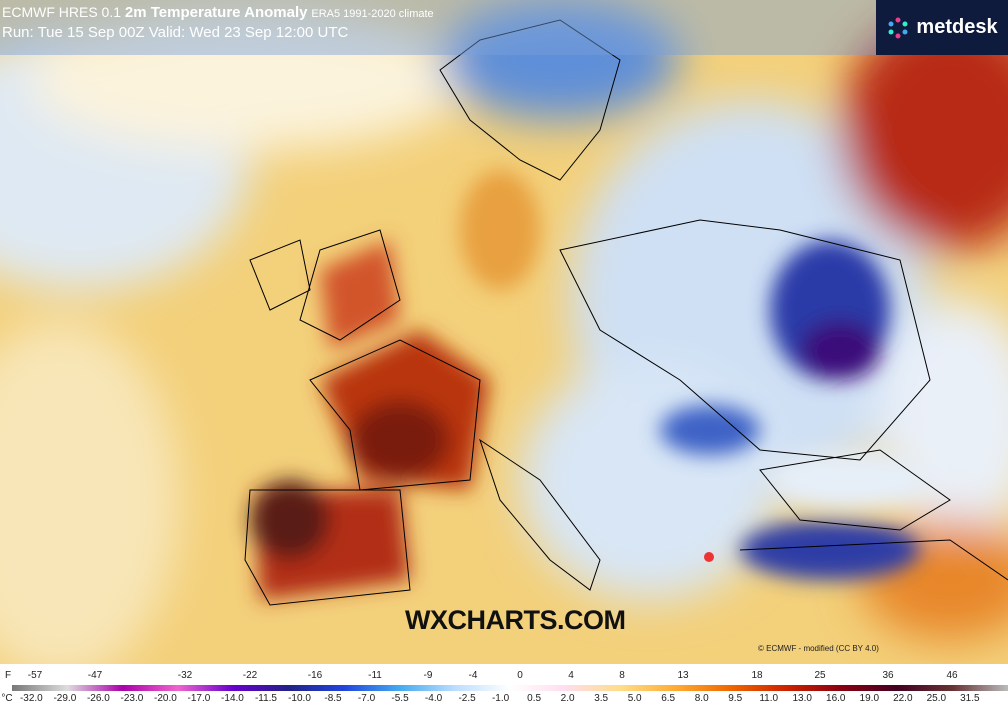 The height and width of the screenshot is (706, 1008). I want to click on f-label: -32, so click(185, 675).